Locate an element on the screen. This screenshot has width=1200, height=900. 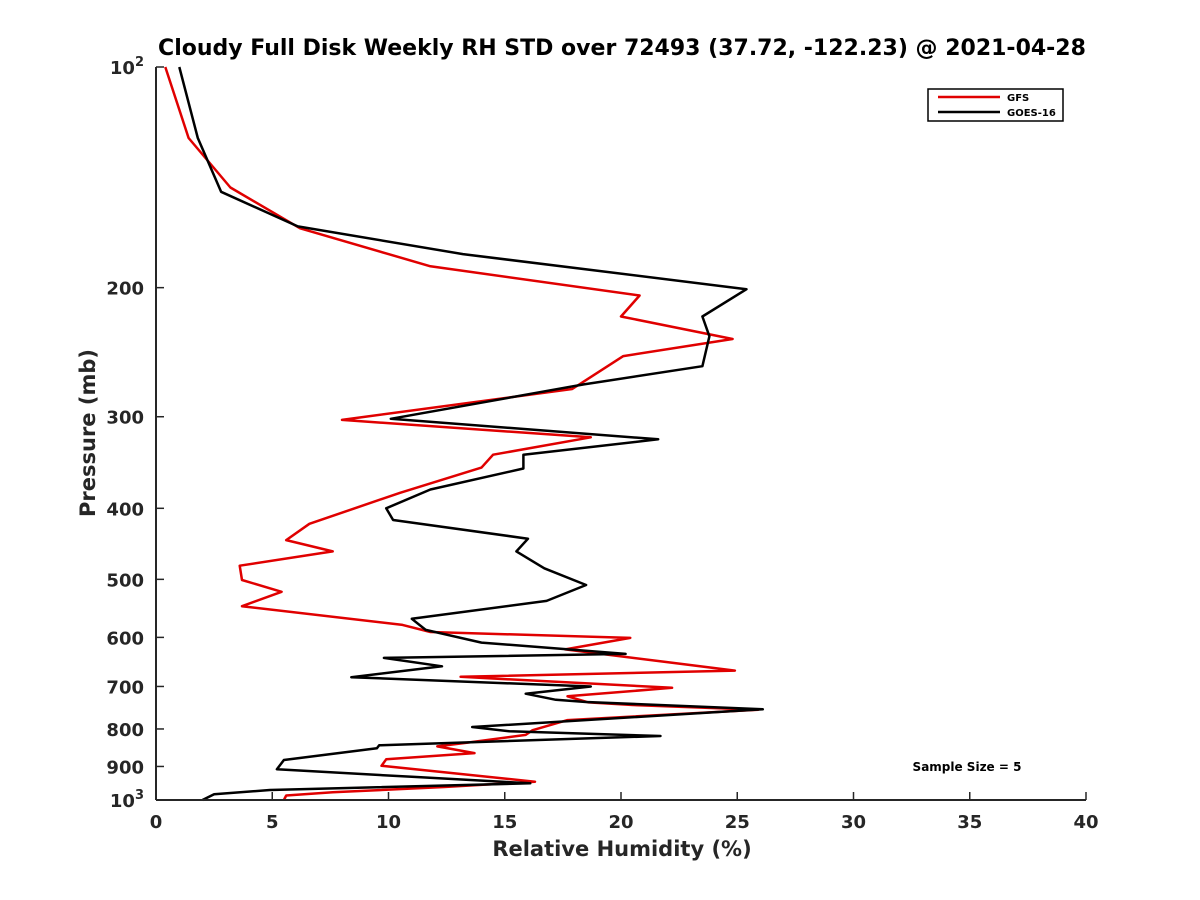
legend: GFS GOES-16 is located at coordinates (995, 105).